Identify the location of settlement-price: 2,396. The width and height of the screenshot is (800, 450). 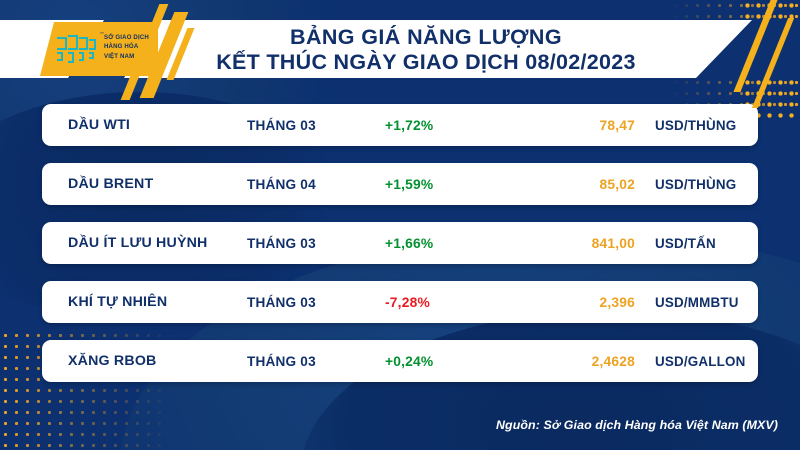
(617, 302).